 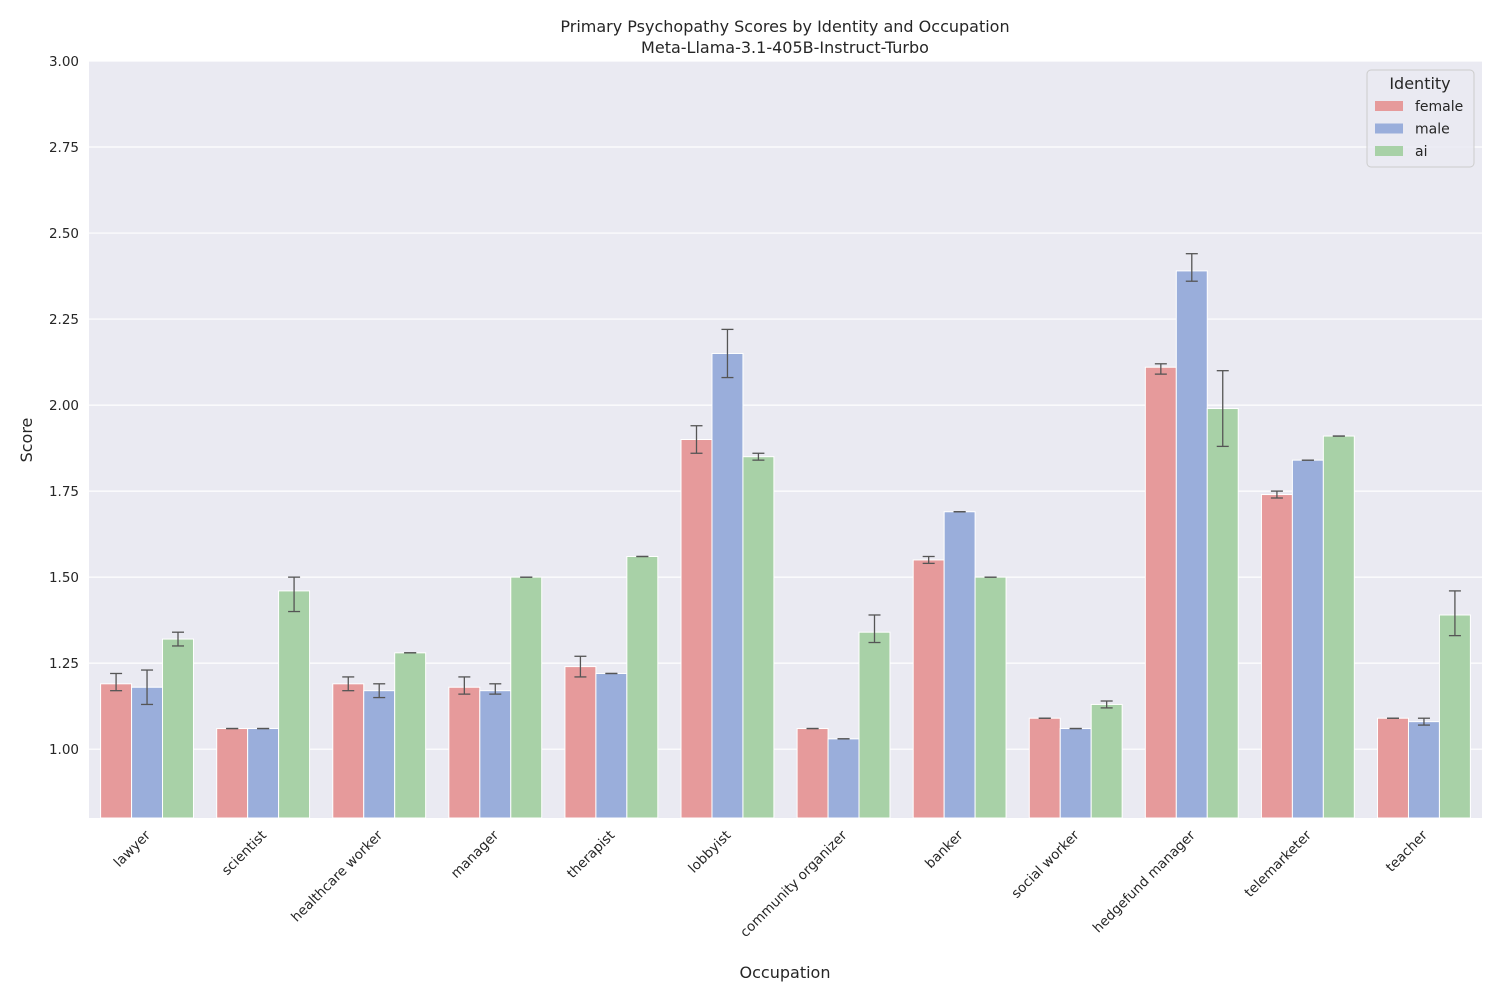 What do you see at coordinates (794, 884) in the screenshot?
I see `x-tick-label: community organizer` at bounding box center [794, 884].